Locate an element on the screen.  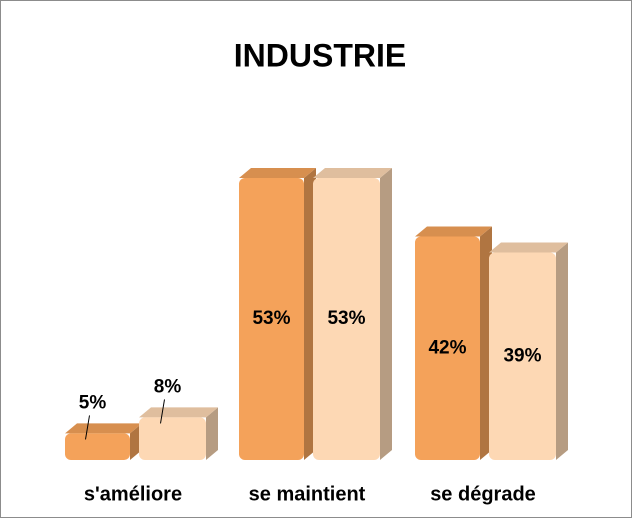
data-label: 5% is located at coordinates (93, 402).